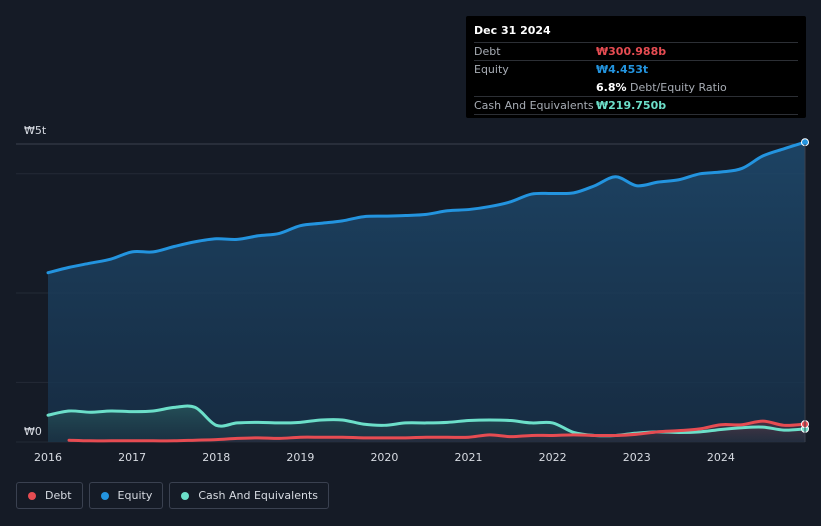 Image resolution: width=821 pixels, height=526 pixels. Describe the element at coordinates (384, 457) in the screenshot. I see `x-tick-label: 2020` at that location.